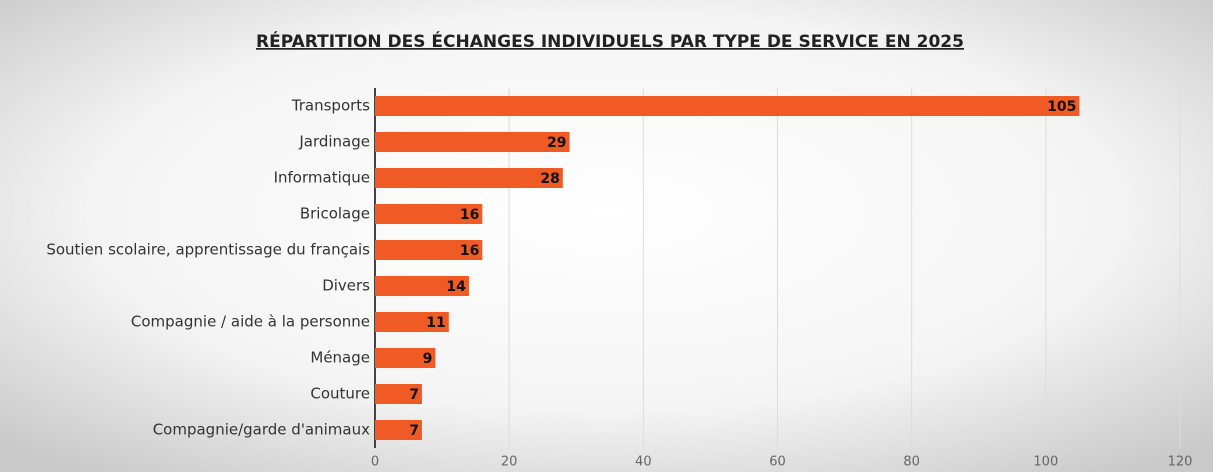 This screenshot has width=1213, height=472. I want to click on x-tick-label: 100, so click(1045, 462).